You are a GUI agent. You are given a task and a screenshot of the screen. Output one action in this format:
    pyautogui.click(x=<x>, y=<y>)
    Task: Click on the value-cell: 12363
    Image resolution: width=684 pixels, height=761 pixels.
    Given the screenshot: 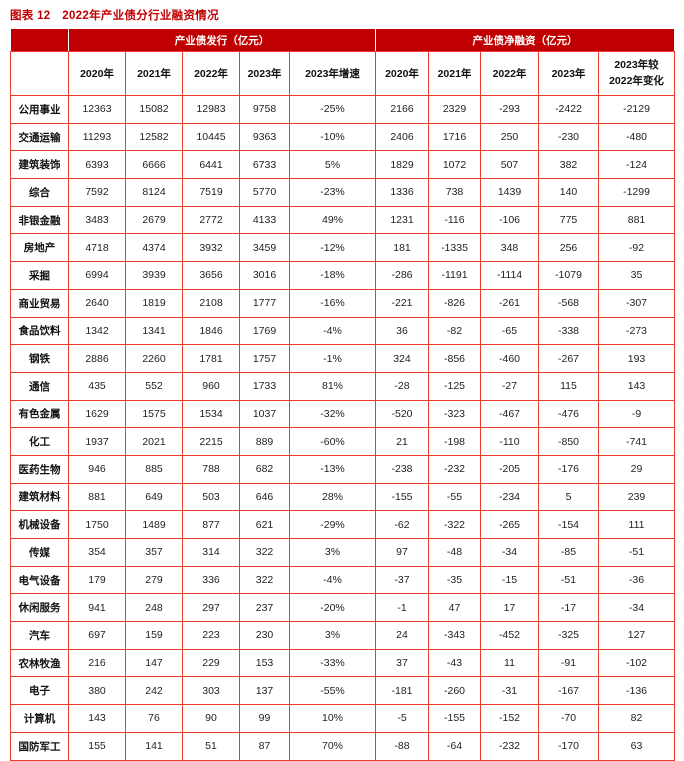 What is the action you would take?
    pyautogui.click(x=97, y=109)
    